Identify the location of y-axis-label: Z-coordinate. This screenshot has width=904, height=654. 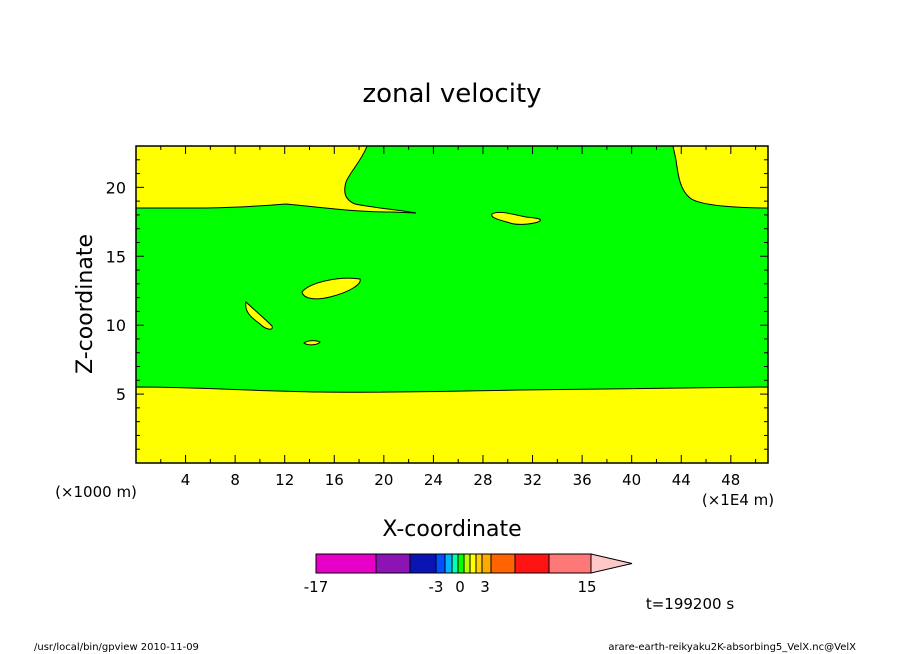
(85, 304).